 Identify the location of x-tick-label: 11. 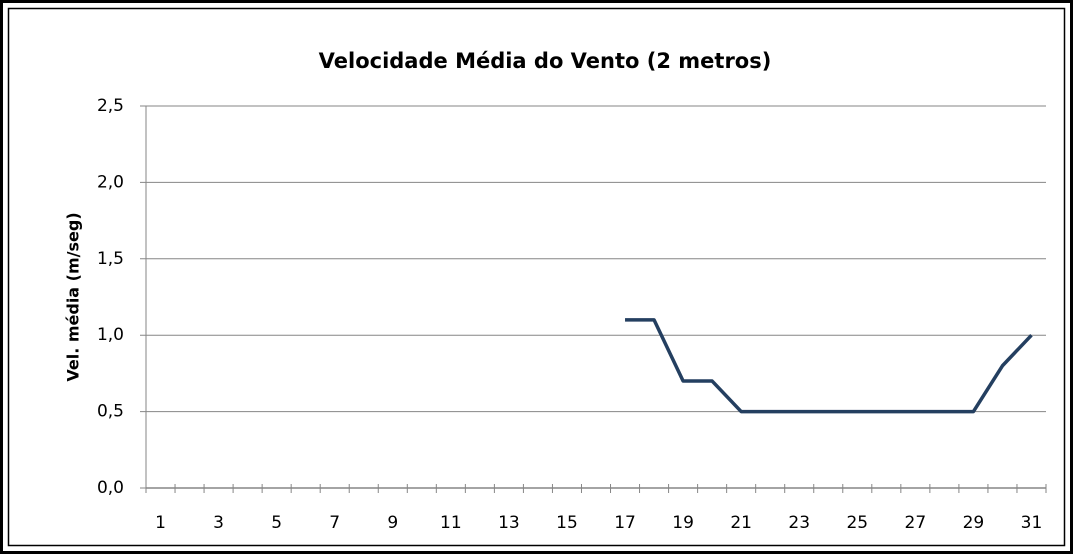
(451, 523).